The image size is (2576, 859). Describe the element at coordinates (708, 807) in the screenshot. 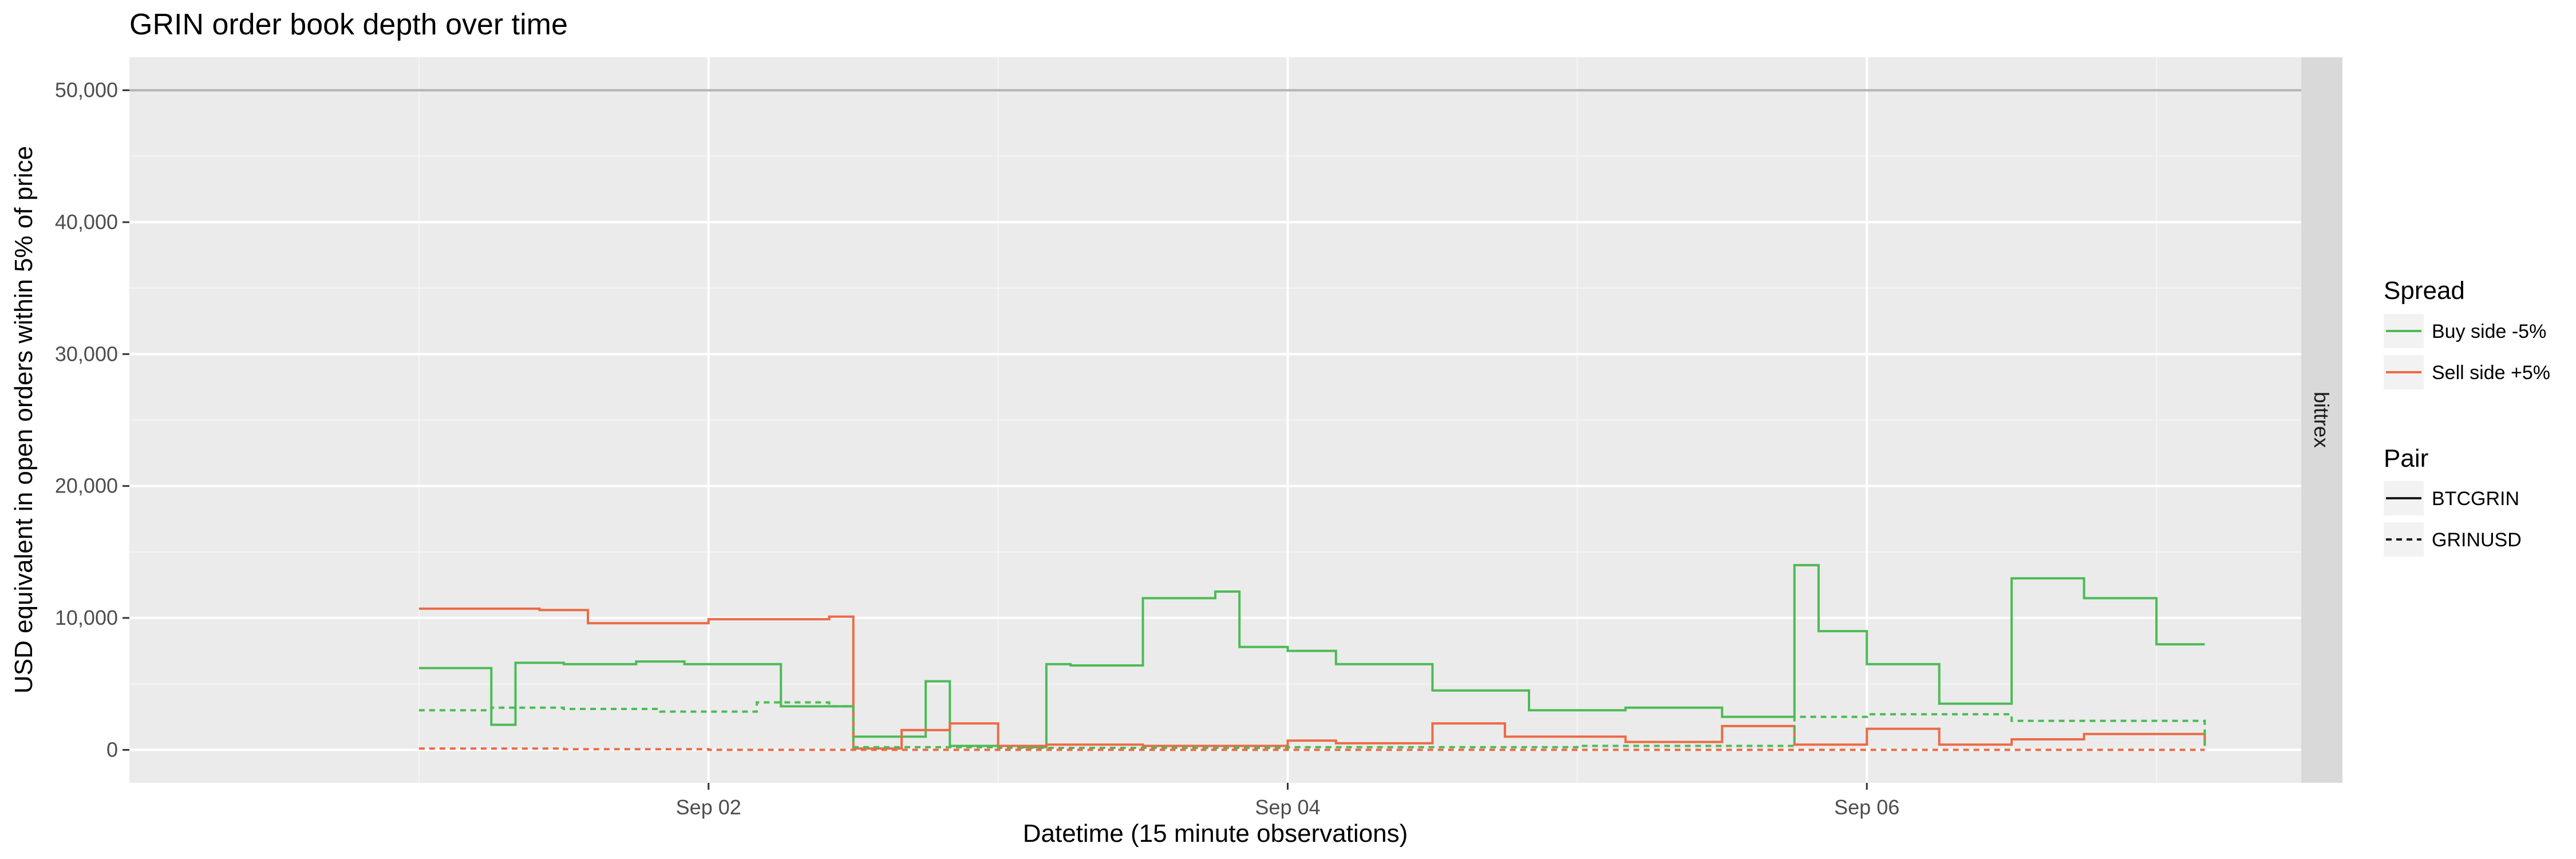

I see `x-tick-label: Sep 02` at that location.